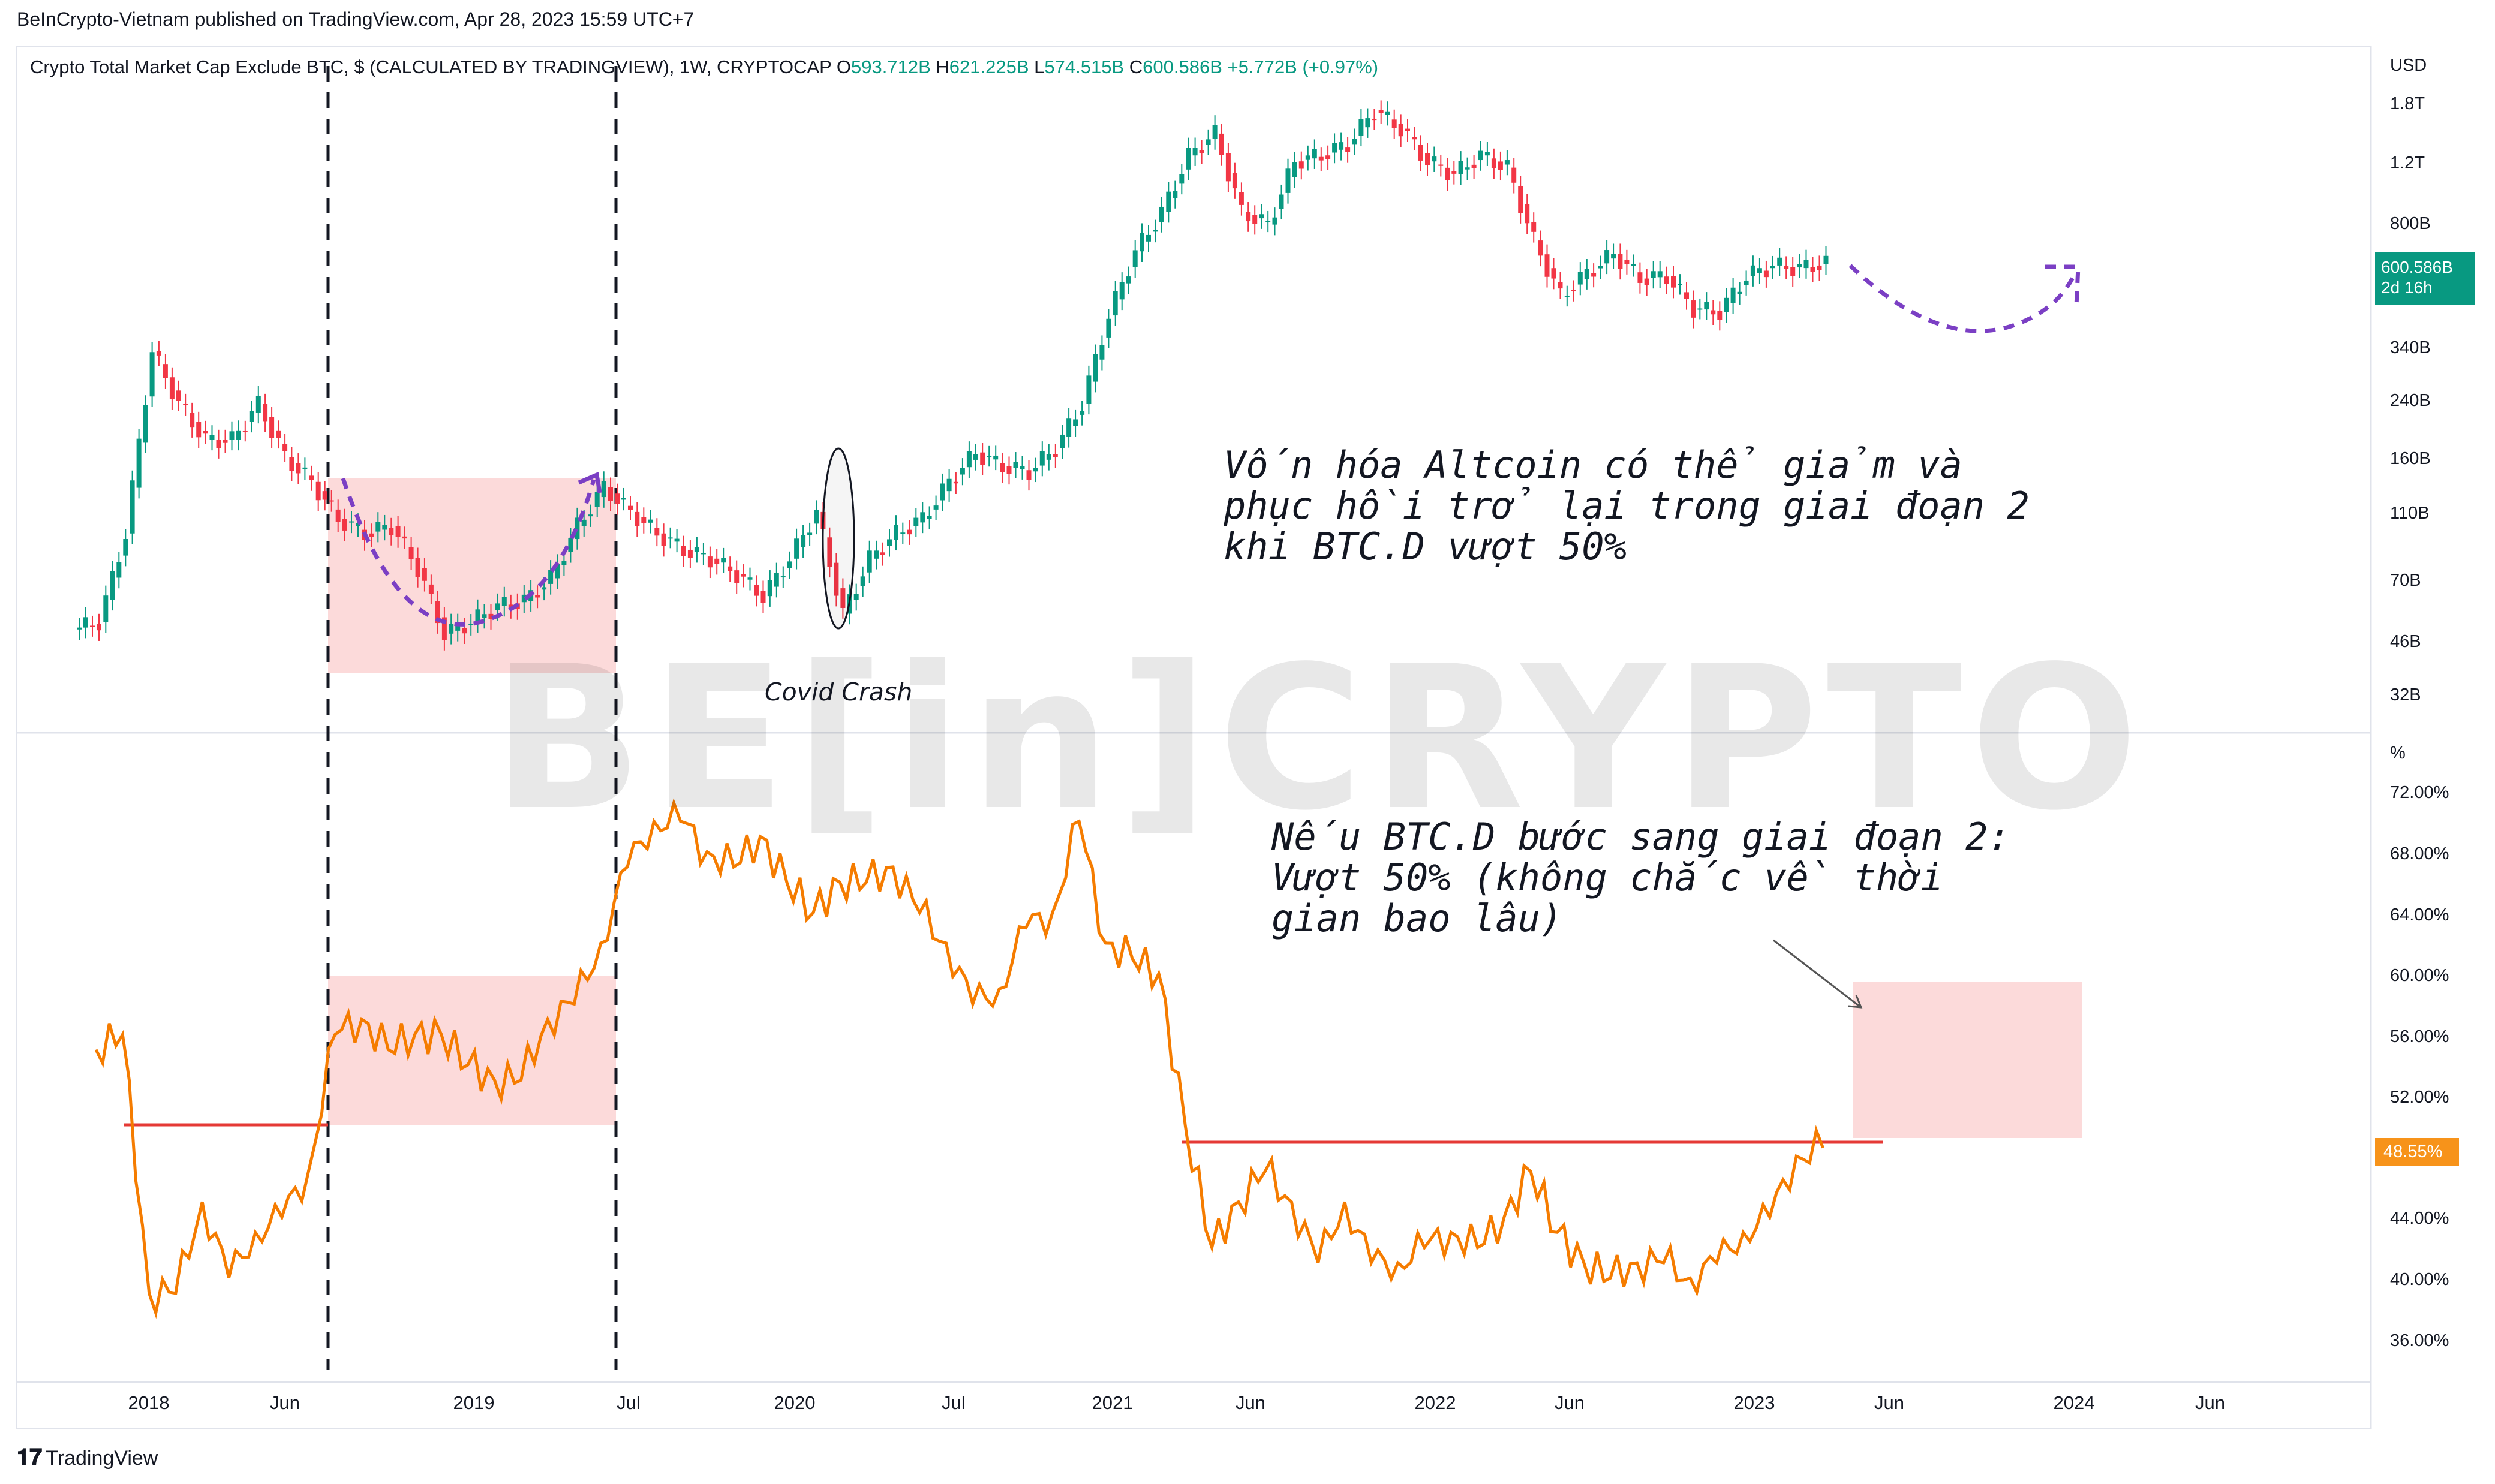 This screenshot has height=1484, width=2495. What do you see at coordinates (2410, 400) in the screenshot?
I see `price-tick: 240B` at bounding box center [2410, 400].